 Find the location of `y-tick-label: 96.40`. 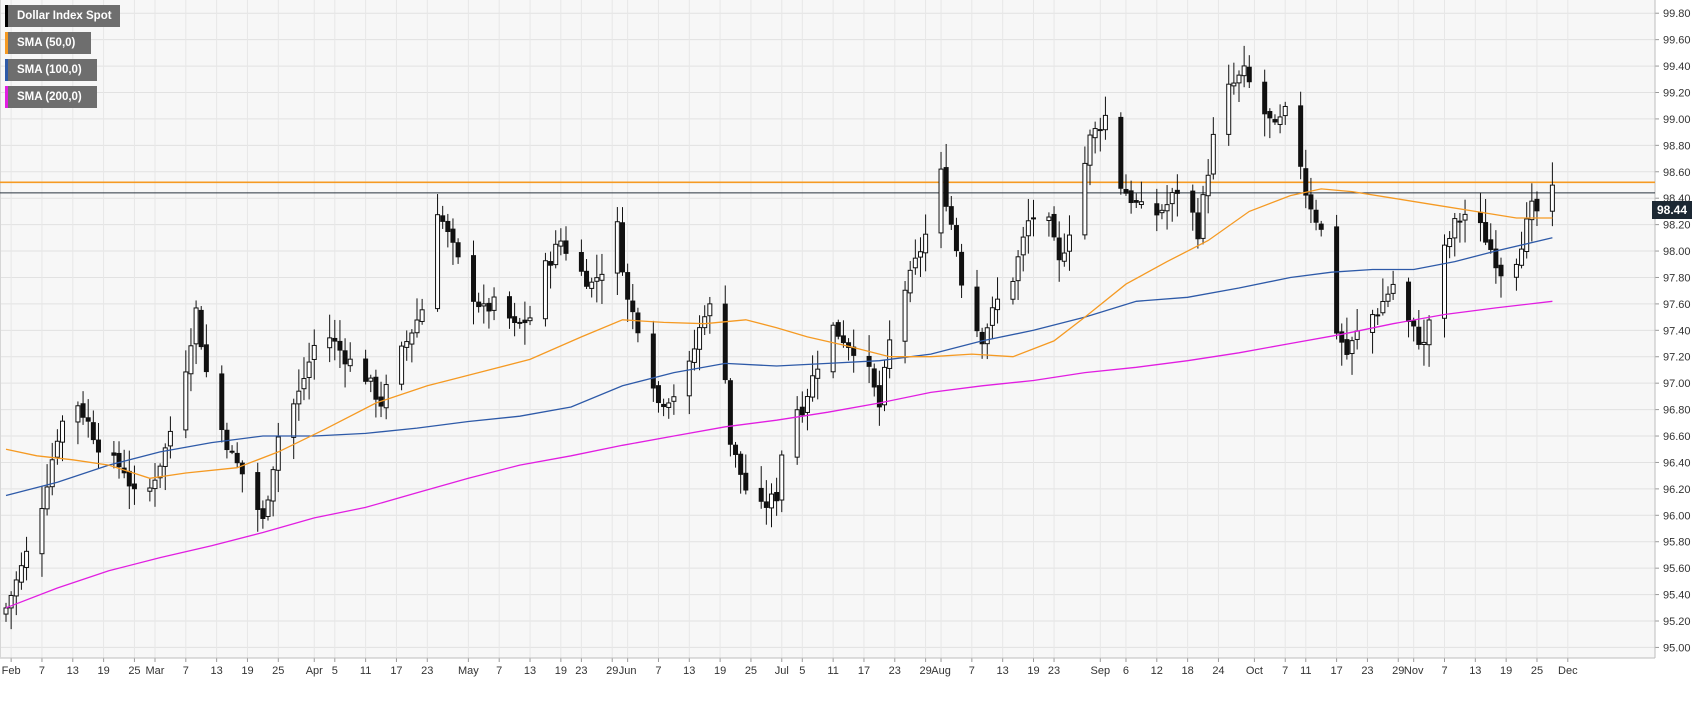

y-tick-label: 96.40 is located at coordinates (1677, 463).